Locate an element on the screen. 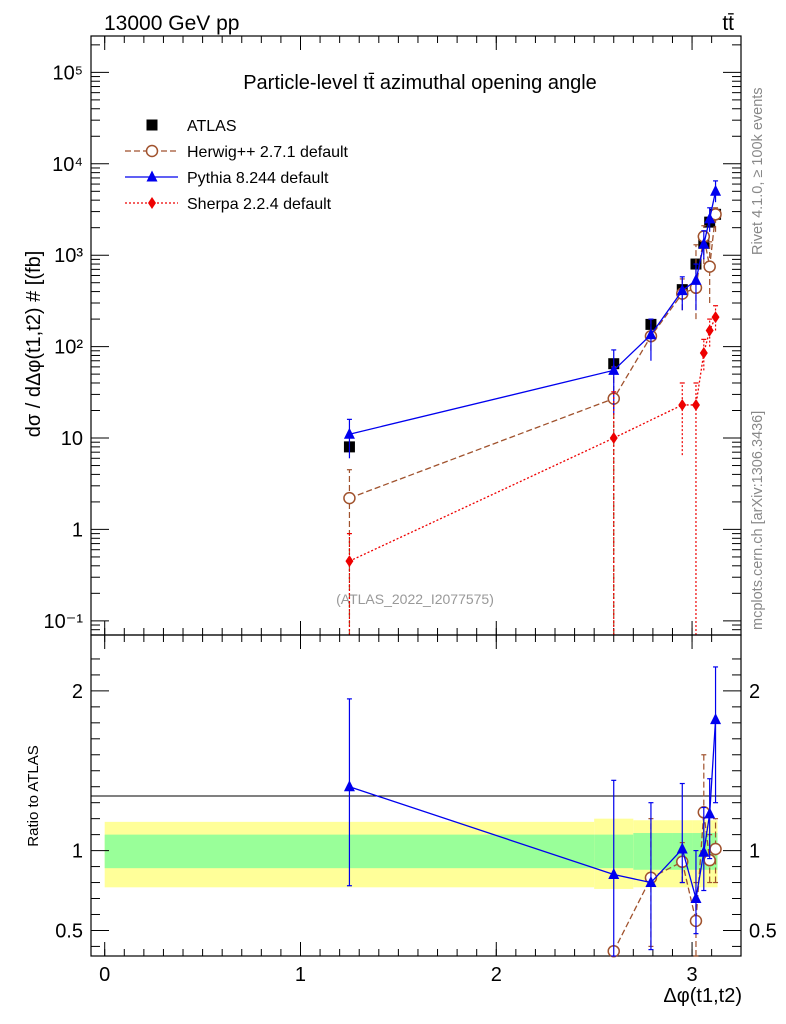 The height and width of the screenshot is (1024, 786). ratio-y-tick-label: 2 is located at coordinates (77, 692).